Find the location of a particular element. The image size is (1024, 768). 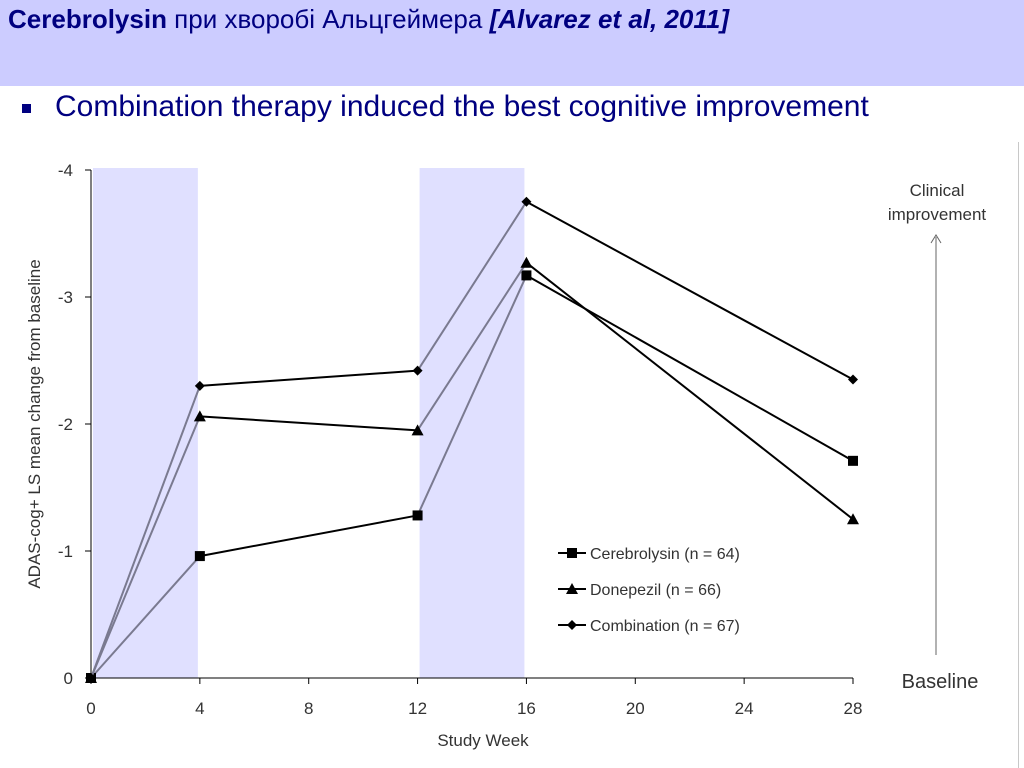

title-drug: Cerebrolysin is located at coordinates (87, 19).